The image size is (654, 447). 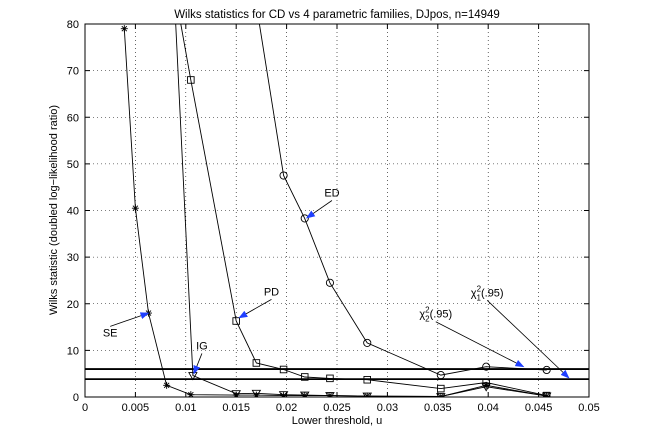 I want to click on y-tick-label: 70, so click(x=73, y=72).